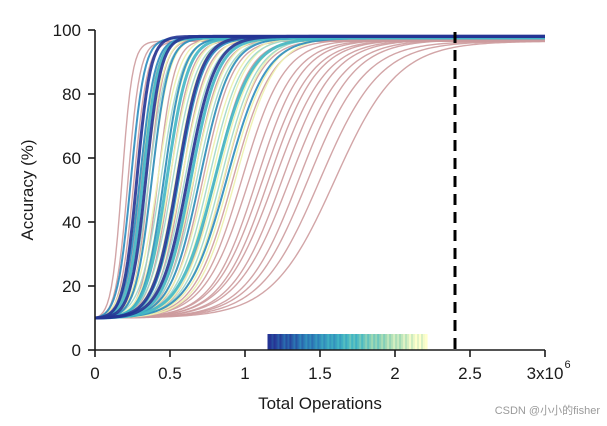 The width and height of the screenshot is (607, 426). What do you see at coordinates (67, 30) in the screenshot?
I see `y-tick-label: 100` at bounding box center [67, 30].